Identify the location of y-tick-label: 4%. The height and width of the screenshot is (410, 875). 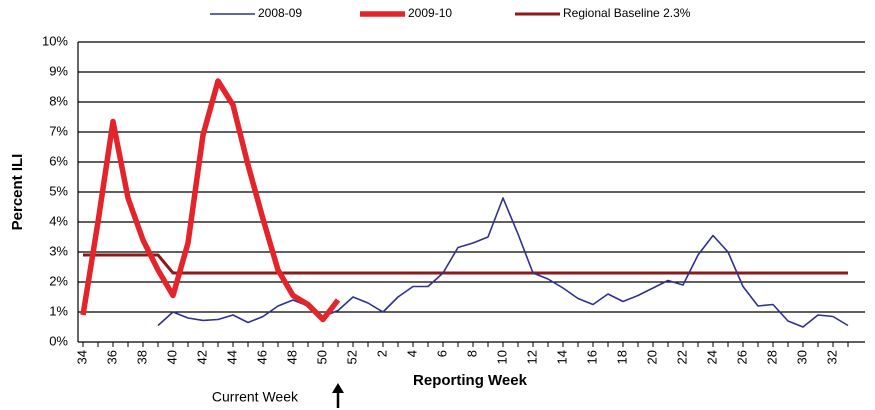
(58, 220).